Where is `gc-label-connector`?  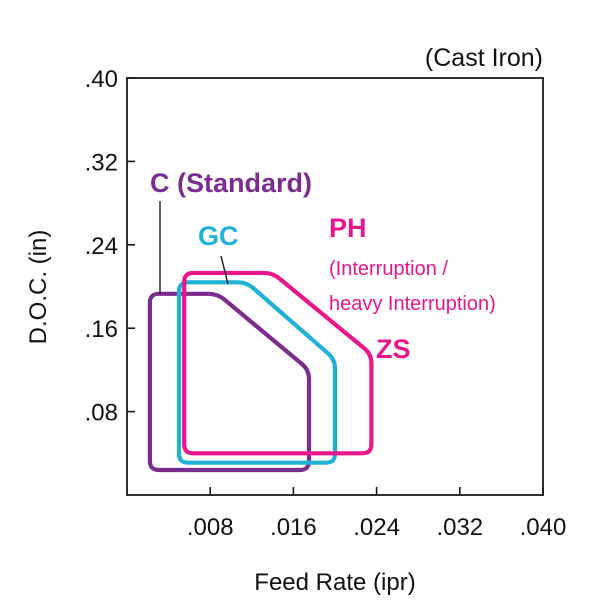 gc-label-connector is located at coordinates (224, 270).